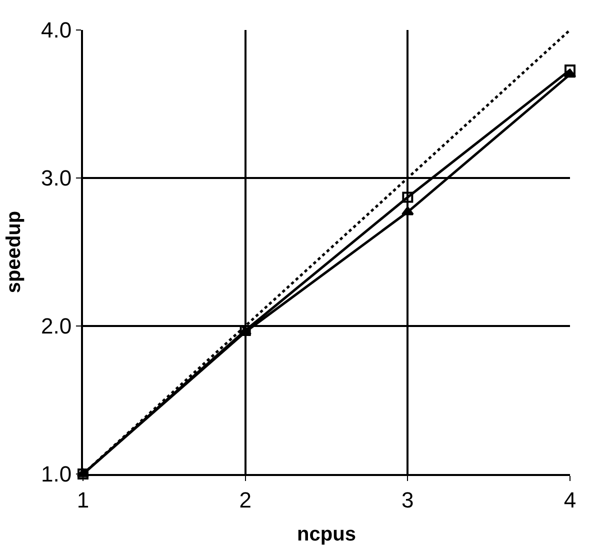  Describe the element at coordinates (56, 326) in the screenshot. I see `y-tick-label: 2.0` at that location.